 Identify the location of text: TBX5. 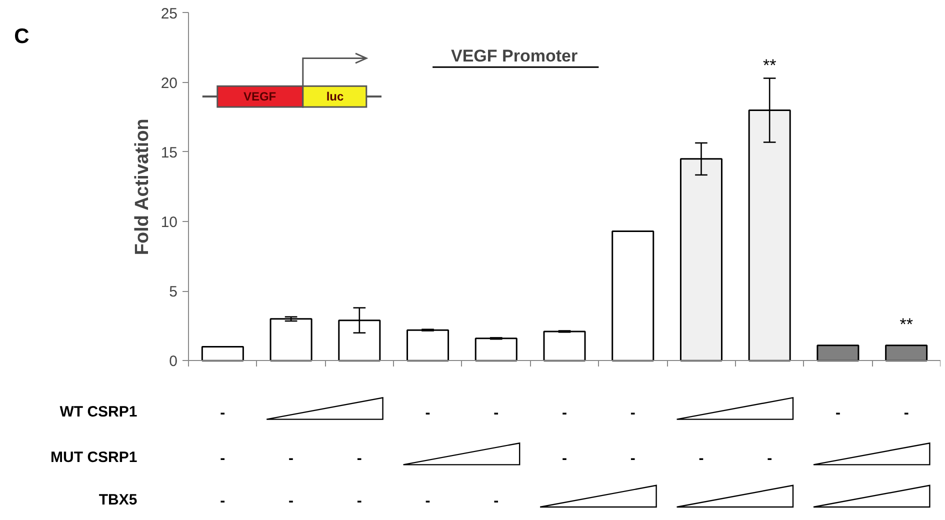
(118, 499).